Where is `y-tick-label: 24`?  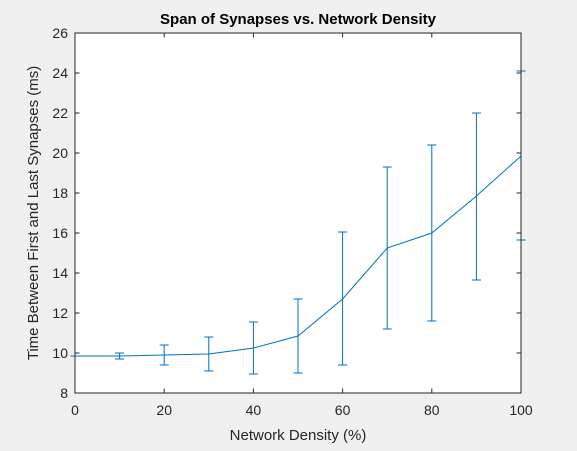 y-tick-label: 24 is located at coordinates (60, 73).